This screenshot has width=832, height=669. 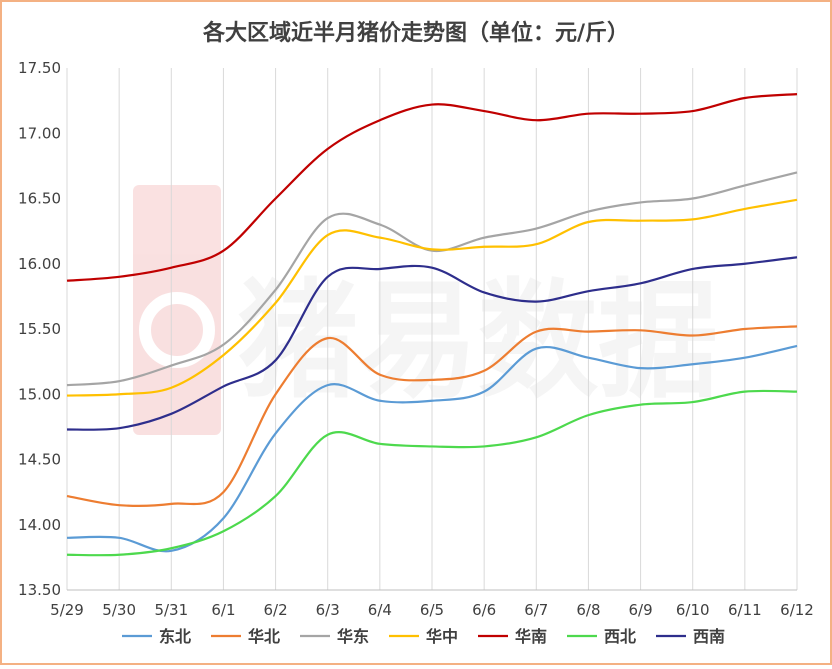 What do you see at coordinates (67, 610) in the screenshot?
I see `x-tick-label: 5/29` at bounding box center [67, 610].